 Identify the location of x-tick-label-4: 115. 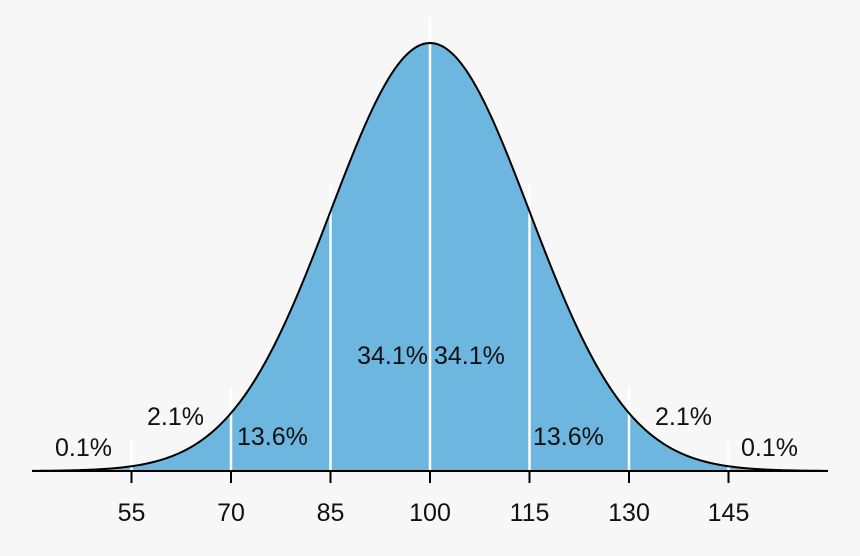
(530, 513).